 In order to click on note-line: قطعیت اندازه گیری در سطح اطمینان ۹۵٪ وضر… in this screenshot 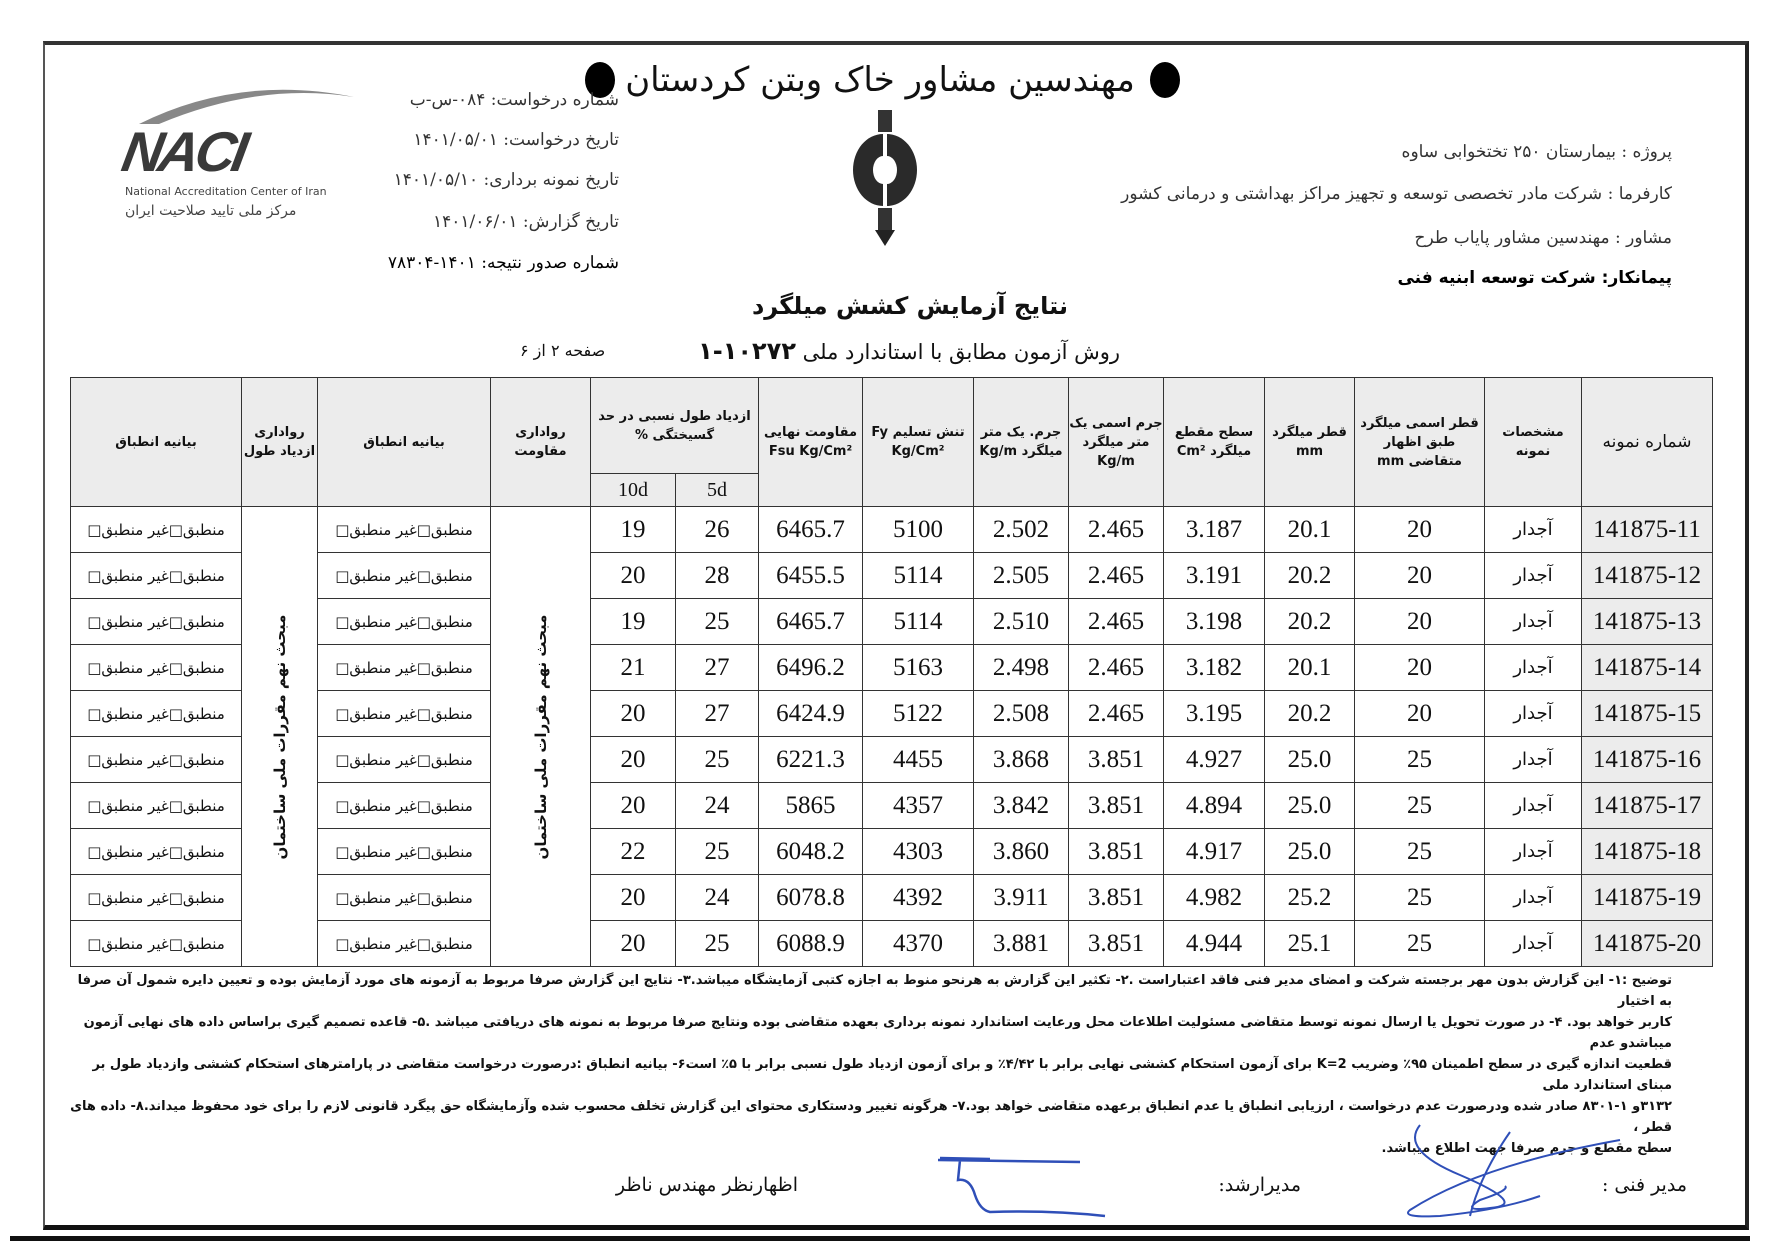, I will do `click(882, 1075)`.